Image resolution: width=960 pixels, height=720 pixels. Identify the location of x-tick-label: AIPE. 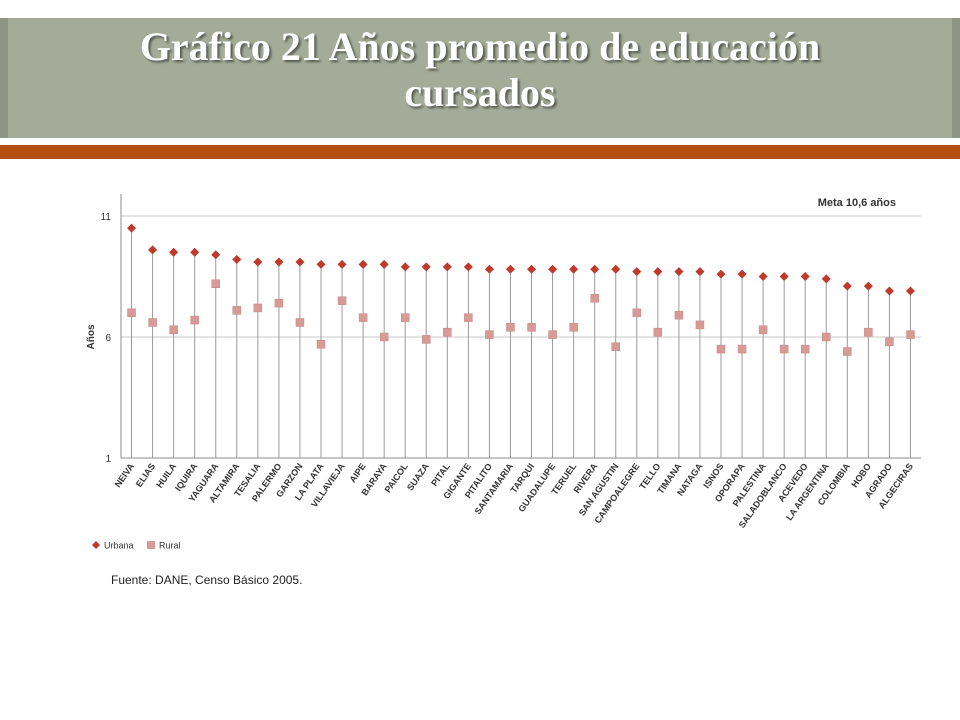
(357, 472).